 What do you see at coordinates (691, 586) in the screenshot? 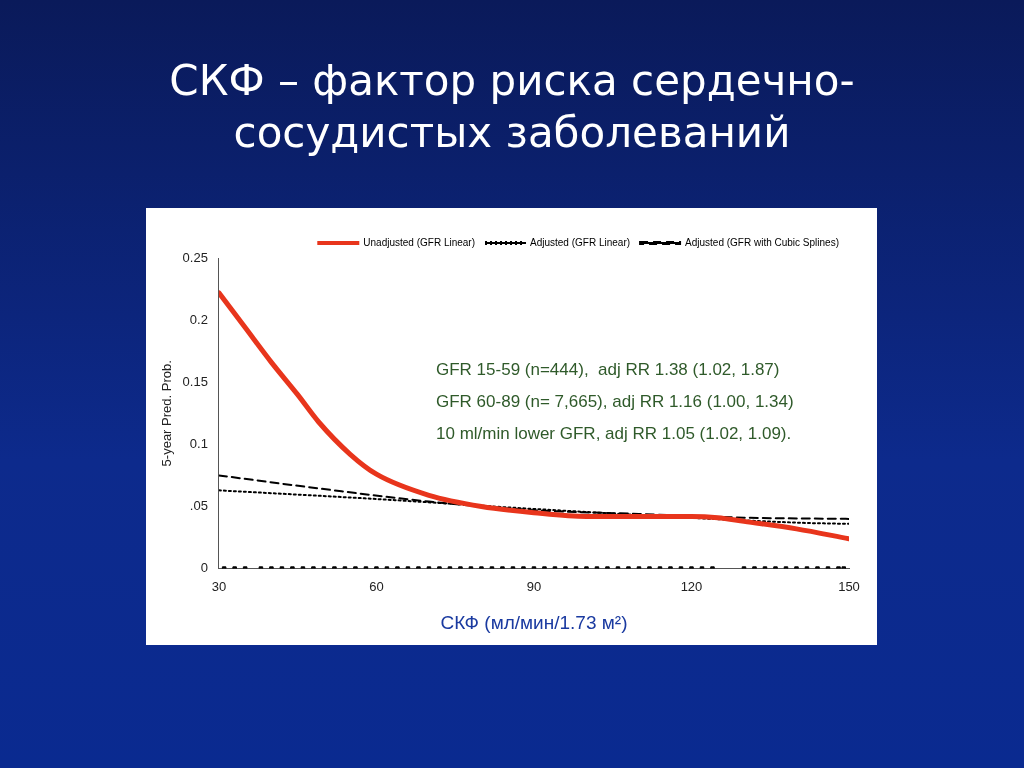
I see `x-tick-label: 120` at bounding box center [691, 586].